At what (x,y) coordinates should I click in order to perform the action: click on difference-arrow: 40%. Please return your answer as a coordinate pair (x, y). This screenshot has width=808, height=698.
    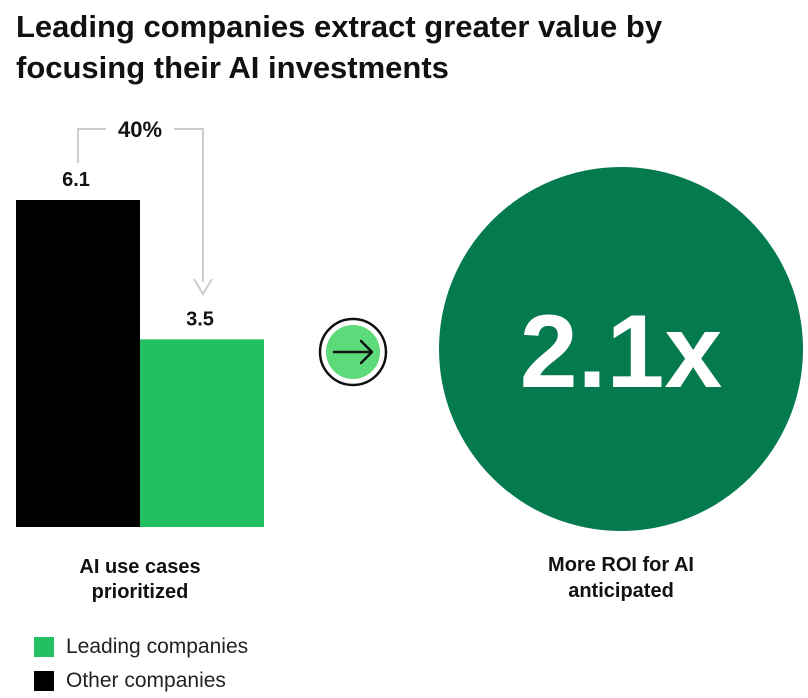
    Looking at the image, I should click on (145, 206).